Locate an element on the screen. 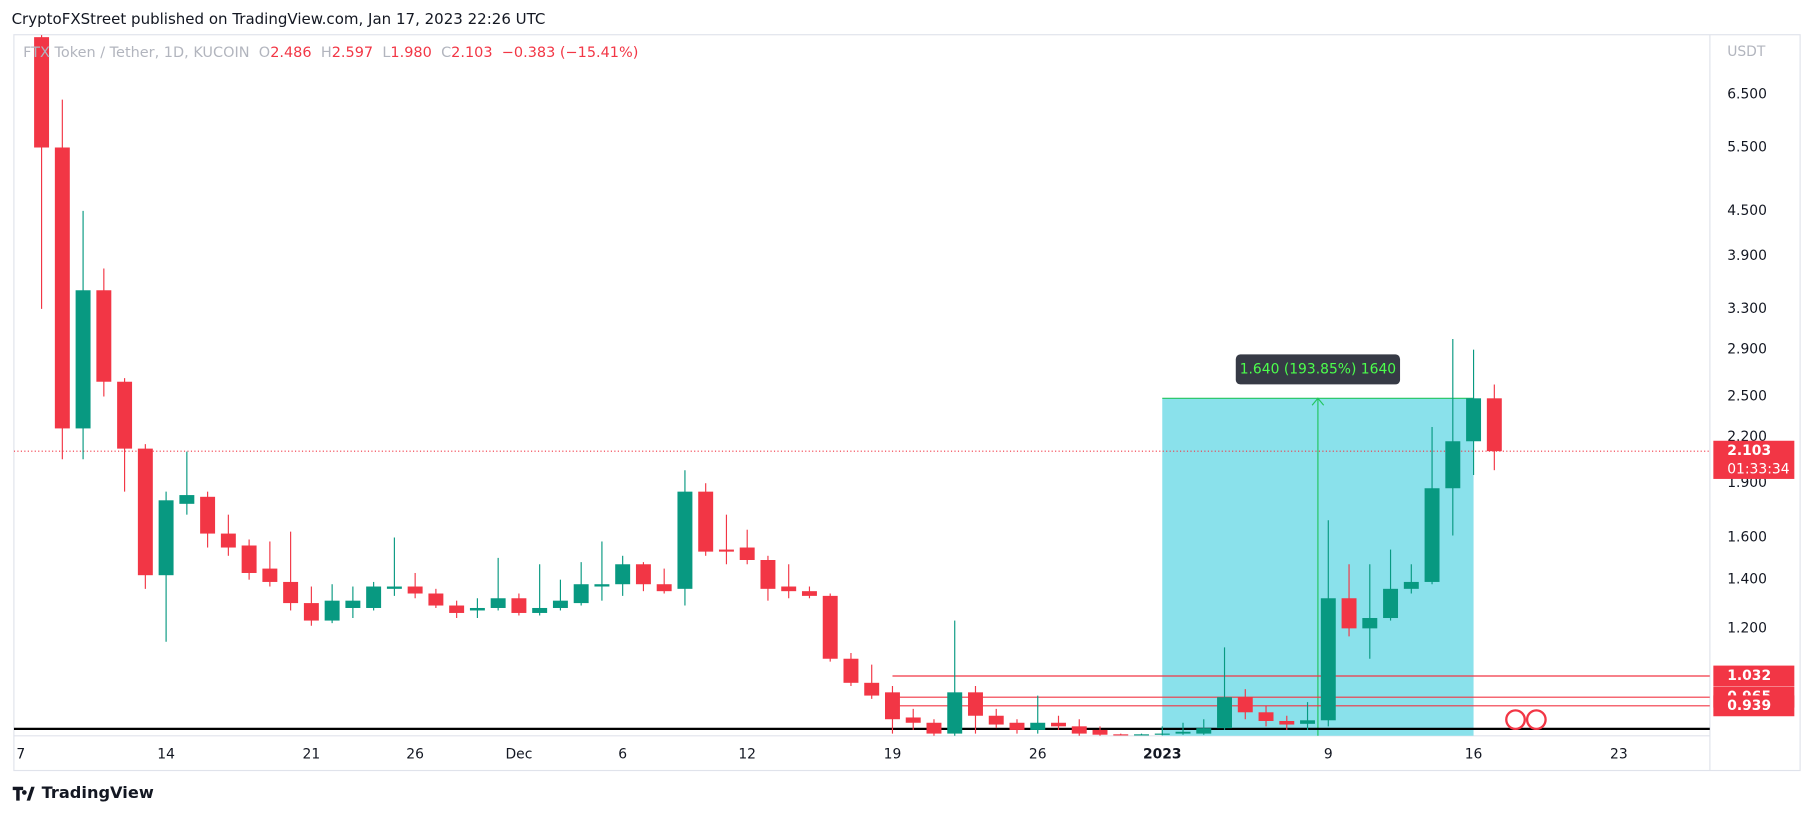  last-price-label: 2.103 is located at coordinates (1749, 451).